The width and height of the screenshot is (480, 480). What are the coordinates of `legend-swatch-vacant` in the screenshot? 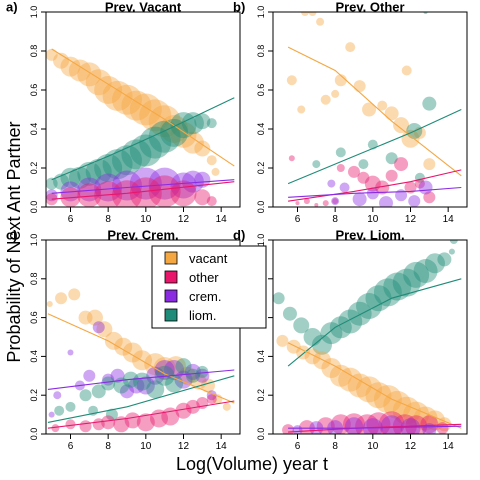 It's located at (171, 258).